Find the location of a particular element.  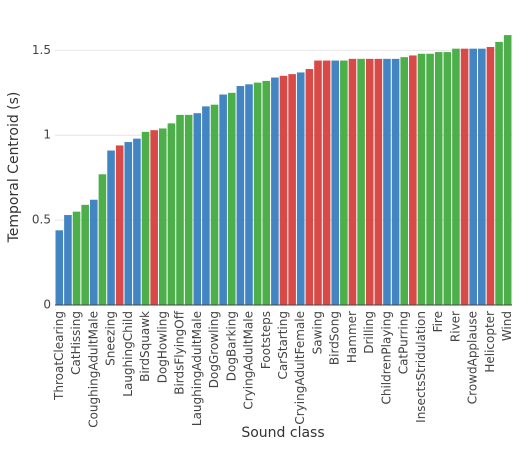

x-tick-label: Sneezing is located at coordinates (111, 338).